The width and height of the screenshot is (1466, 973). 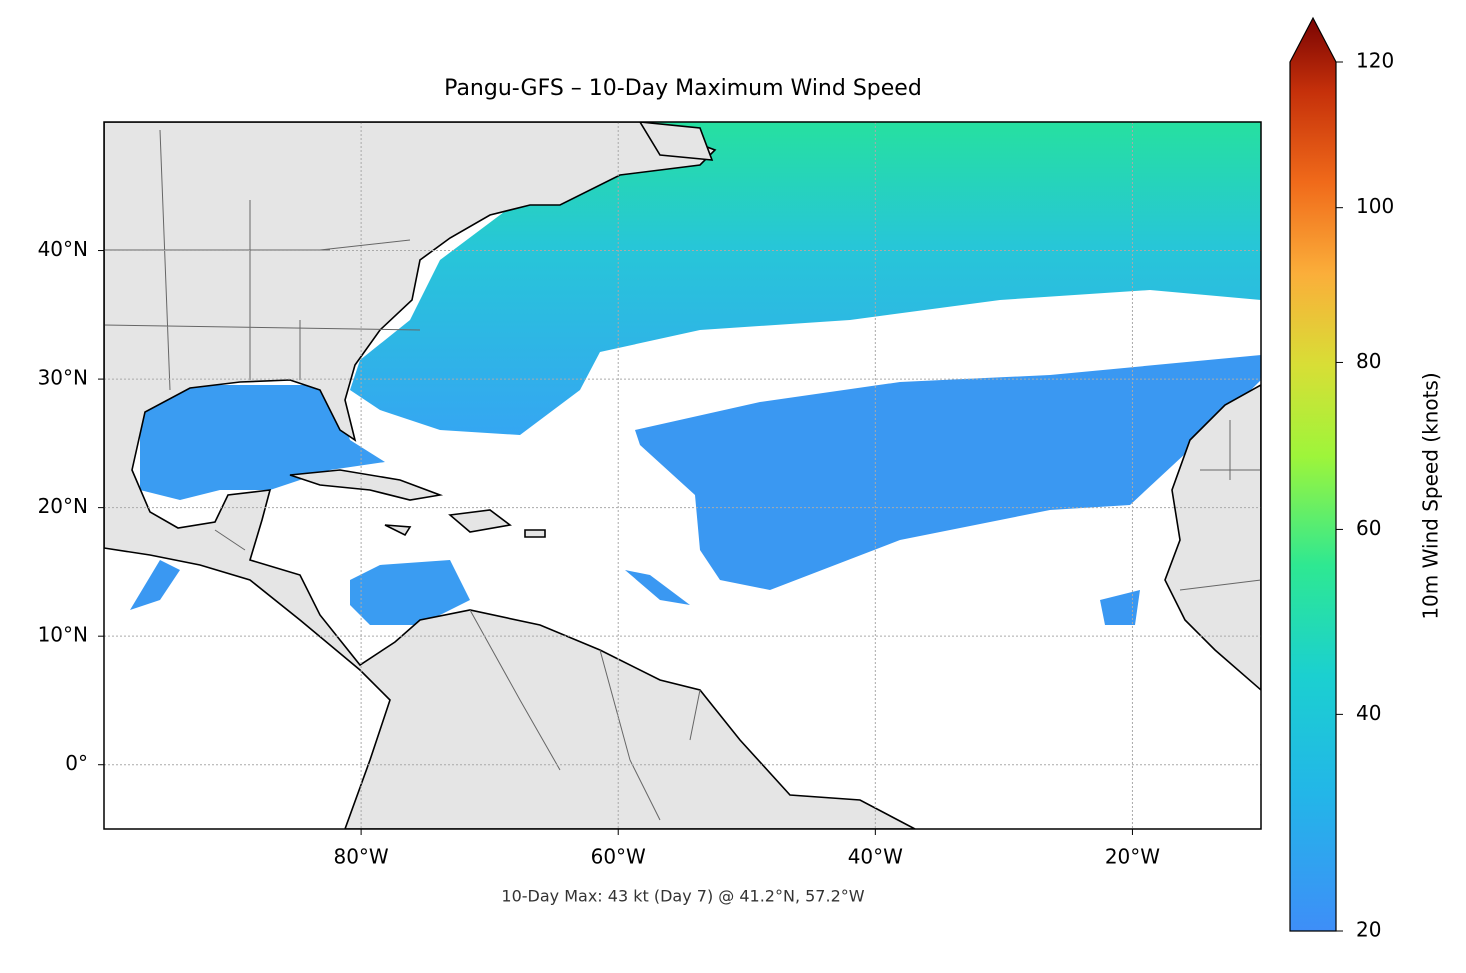 What do you see at coordinates (360, 857) in the screenshot?
I see `x-tick-label: 80°W` at bounding box center [360, 857].